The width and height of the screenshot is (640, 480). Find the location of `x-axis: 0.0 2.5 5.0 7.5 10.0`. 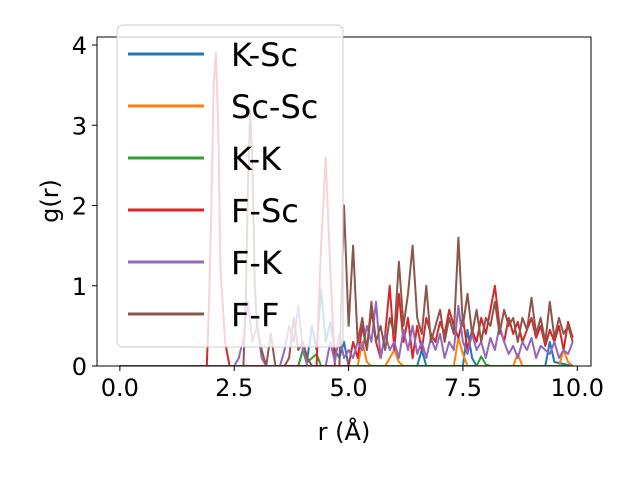

x-axis: 0.0 2.5 5.0 7.5 10.0 is located at coordinates (352, 384).